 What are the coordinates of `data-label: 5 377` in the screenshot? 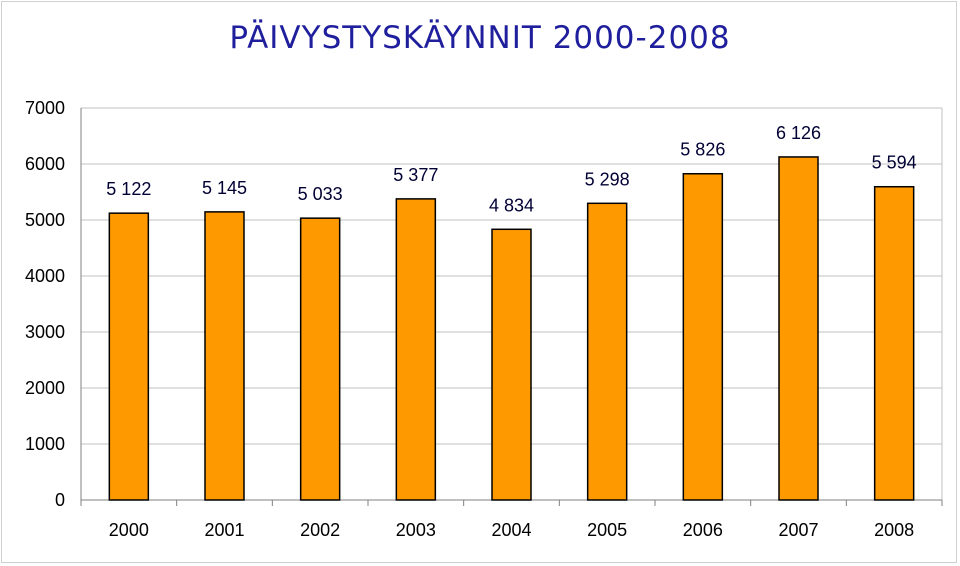 It's located at (415, 175).